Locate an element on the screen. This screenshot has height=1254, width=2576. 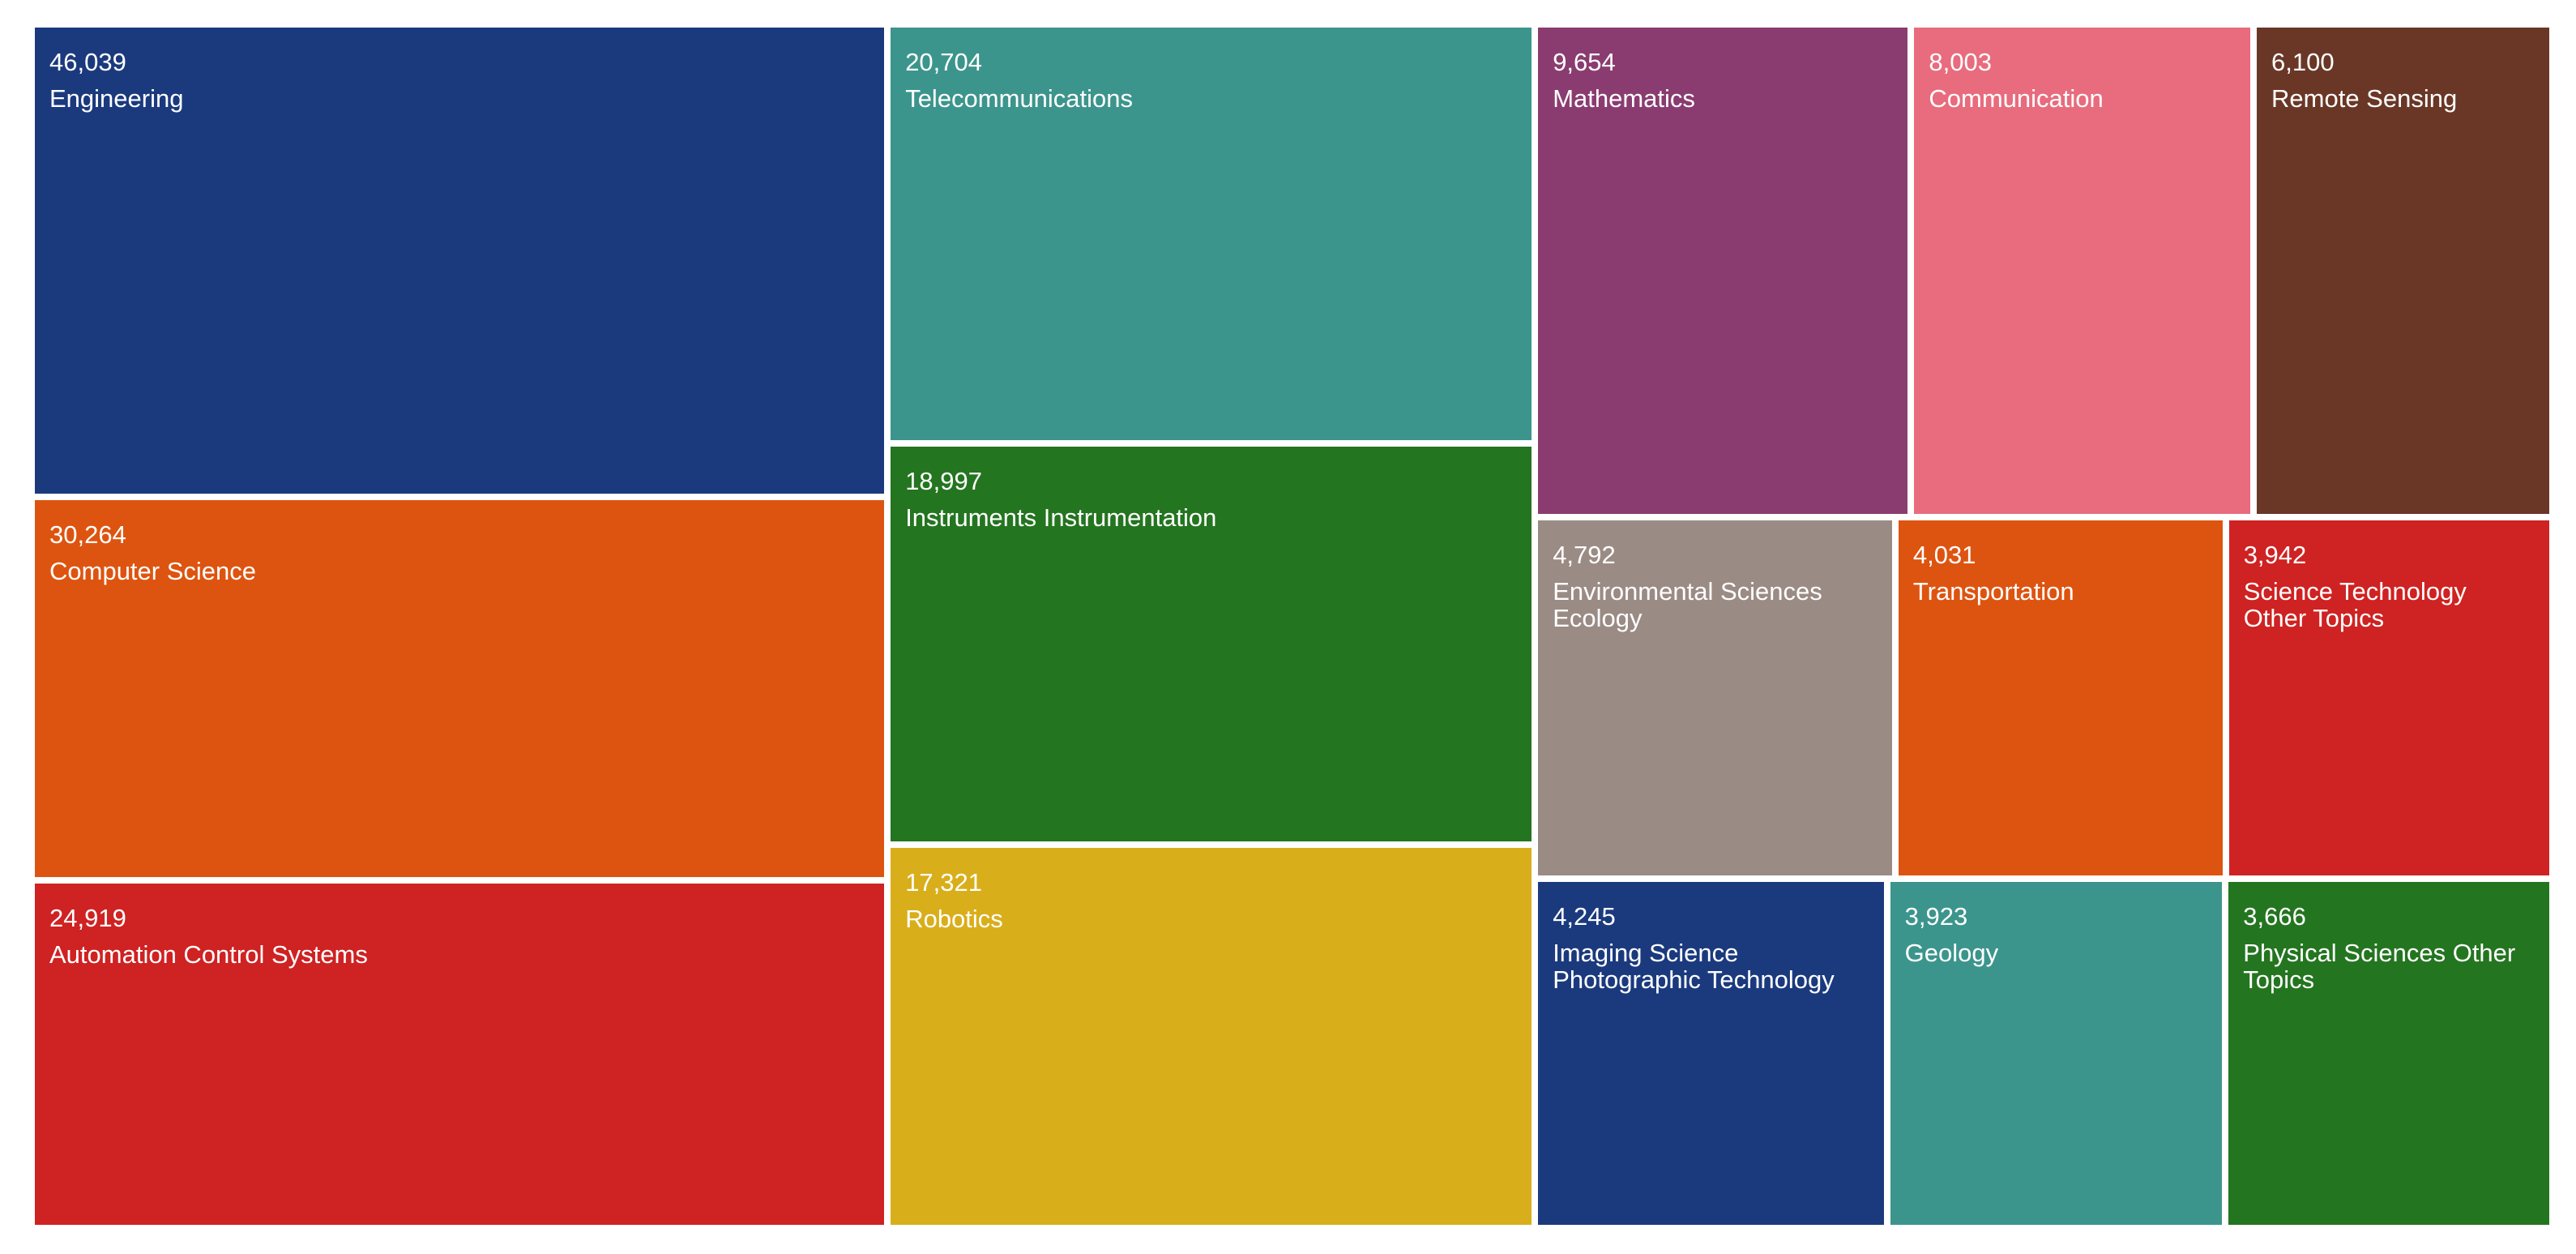
value-label: 20,704 is located at coordinates (944, 62).